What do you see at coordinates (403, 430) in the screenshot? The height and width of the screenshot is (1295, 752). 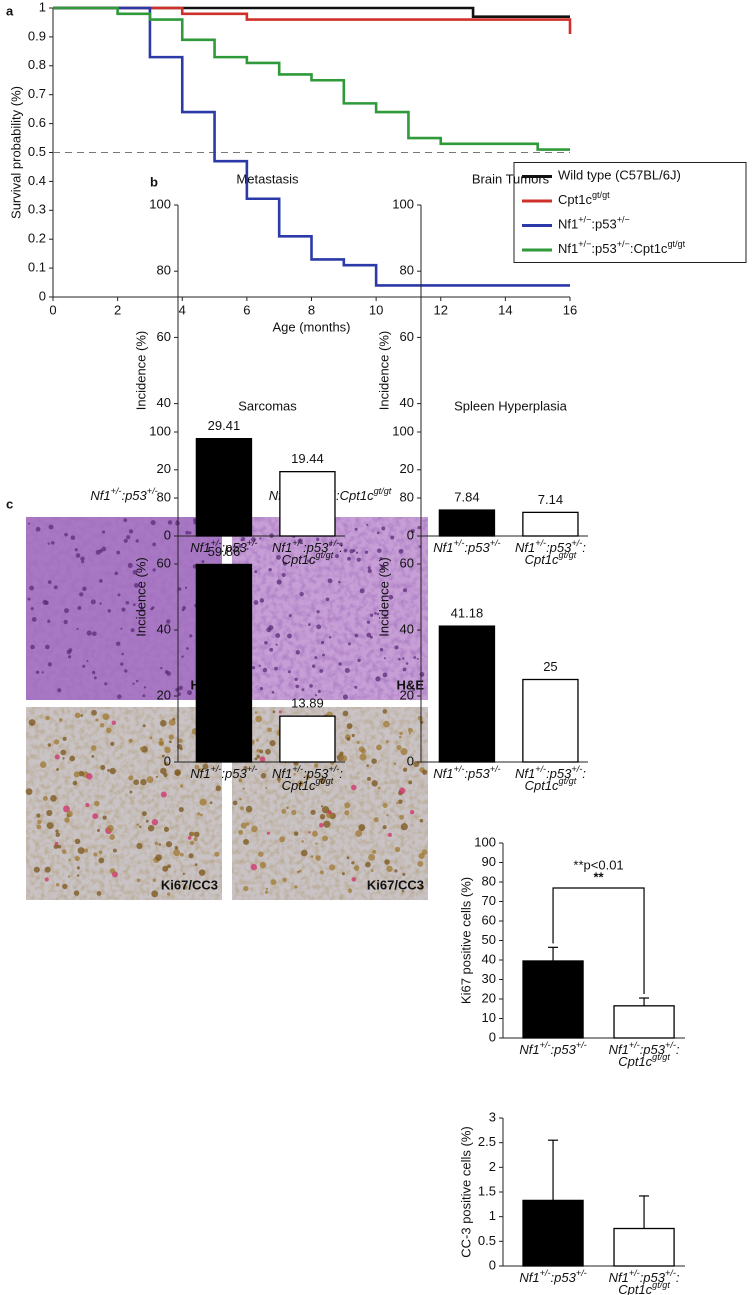 I see `y-tick-label: 100` at bounding box center [403, 430].